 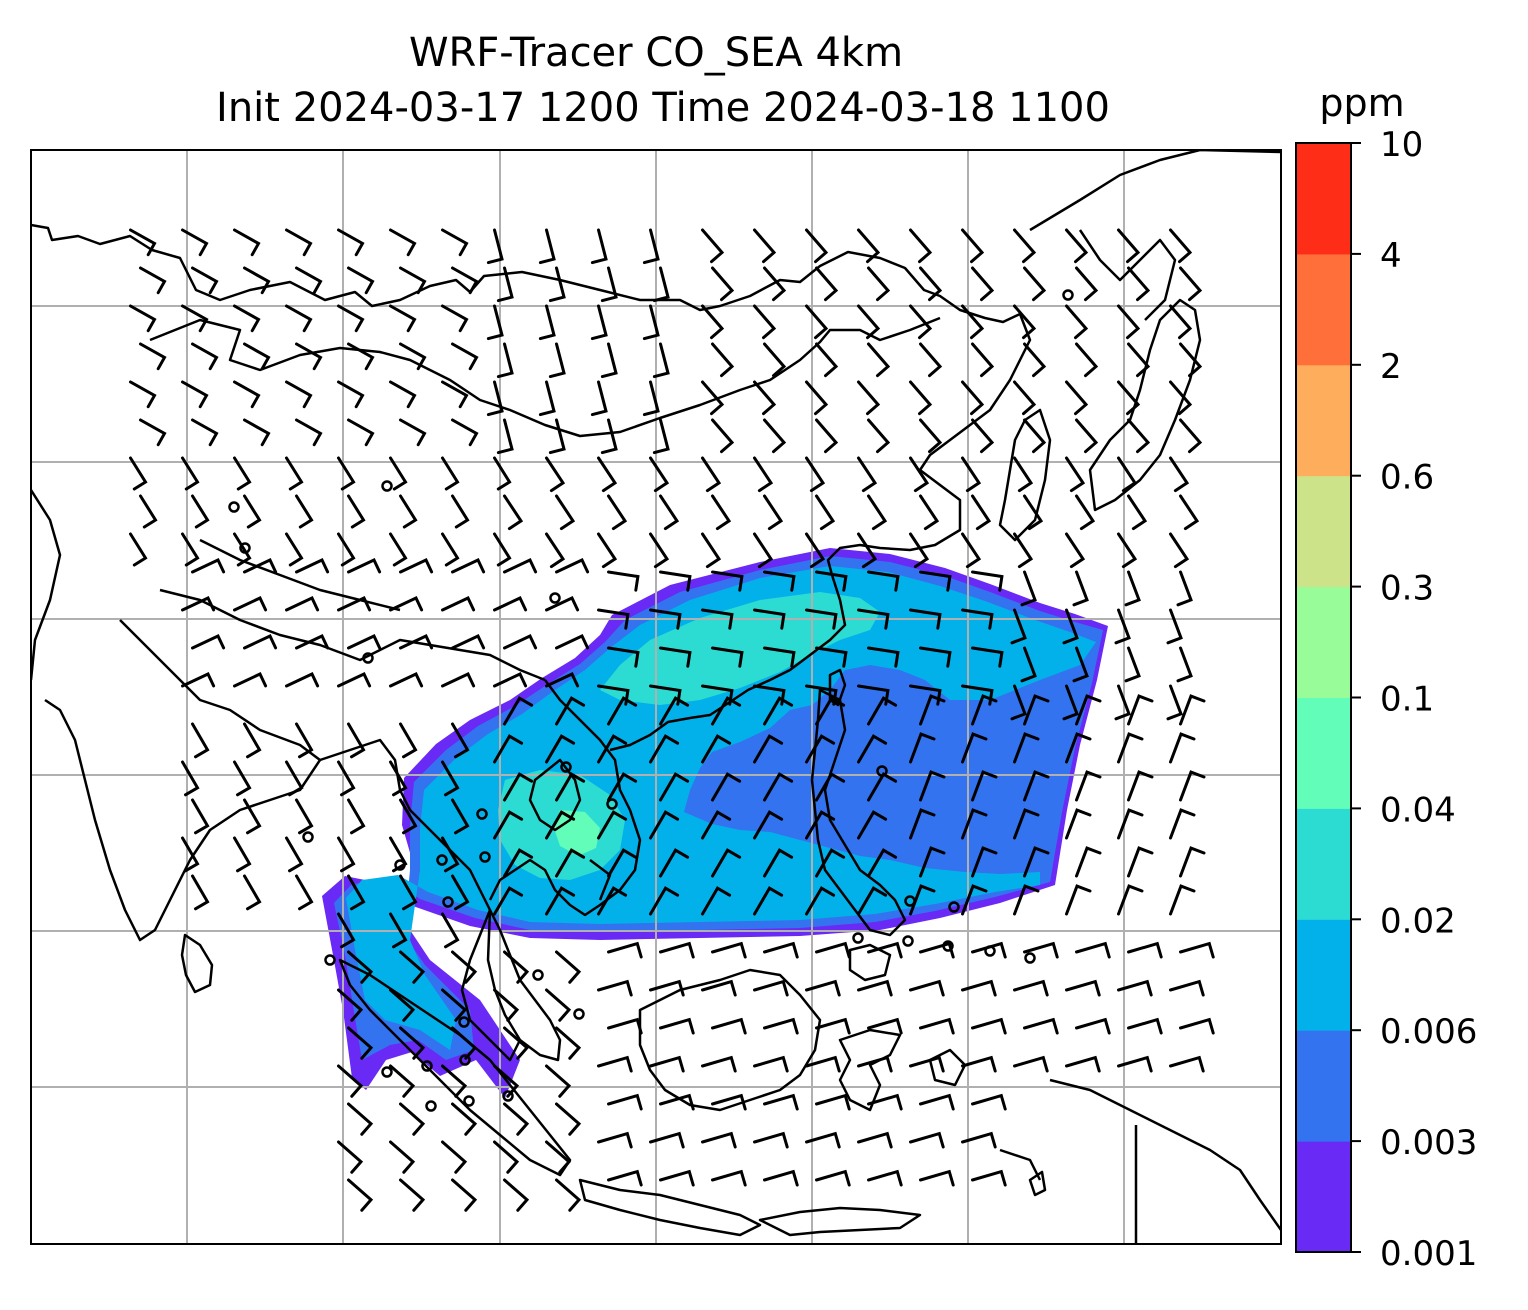 I want to click on coastline-timor, so click(x=840, y=1221).